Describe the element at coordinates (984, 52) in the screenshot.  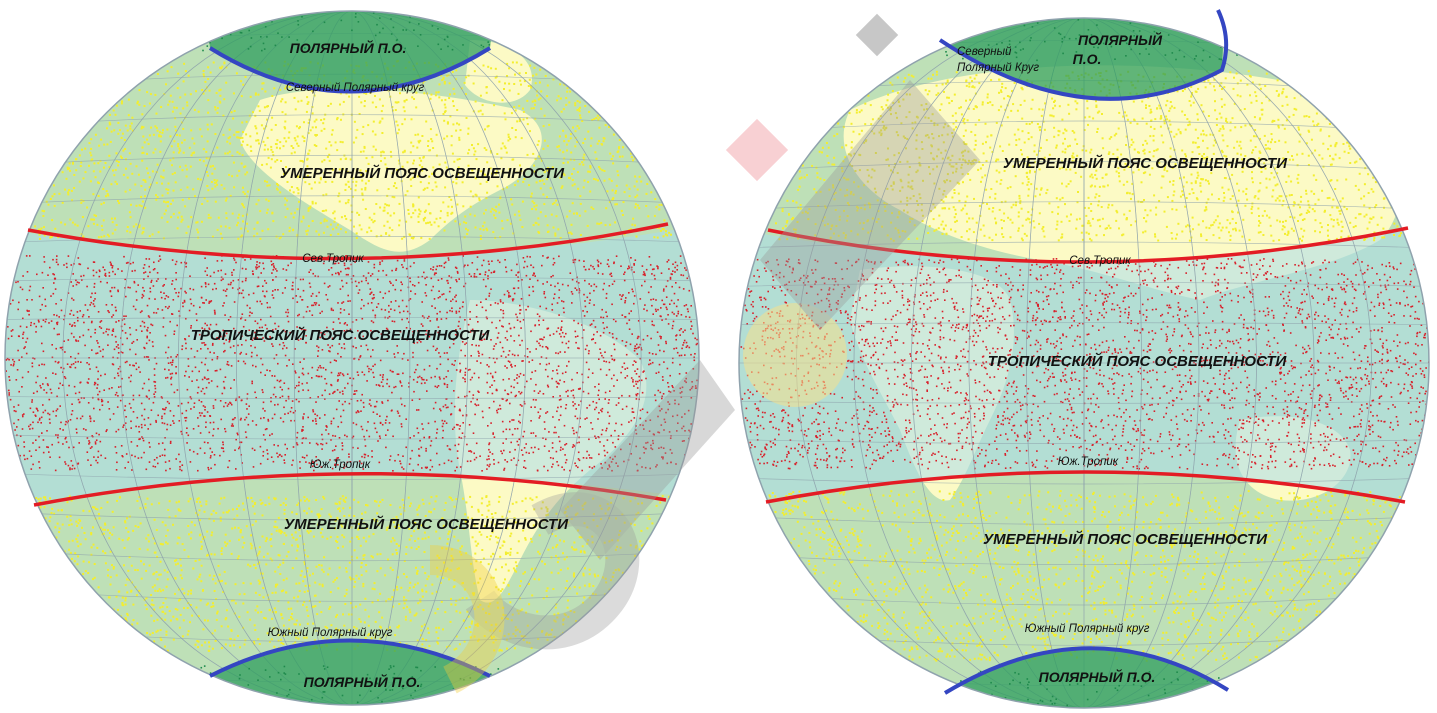
I see `east-arctic-circle-label-line1: Северный` at that location.